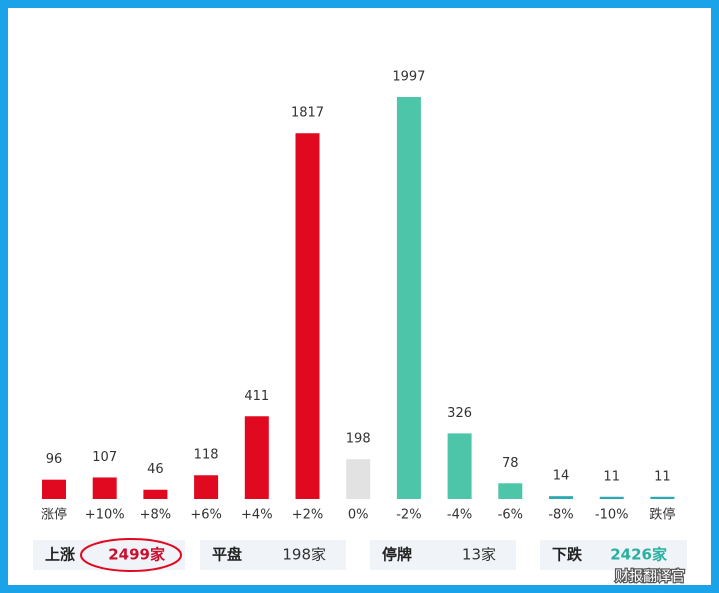 Image resolution: width=719 pixels, height=593 pixels. Describe the element at coordinates (60, 555) in the screenshot. I see `summary-label: 上涨` at that location.